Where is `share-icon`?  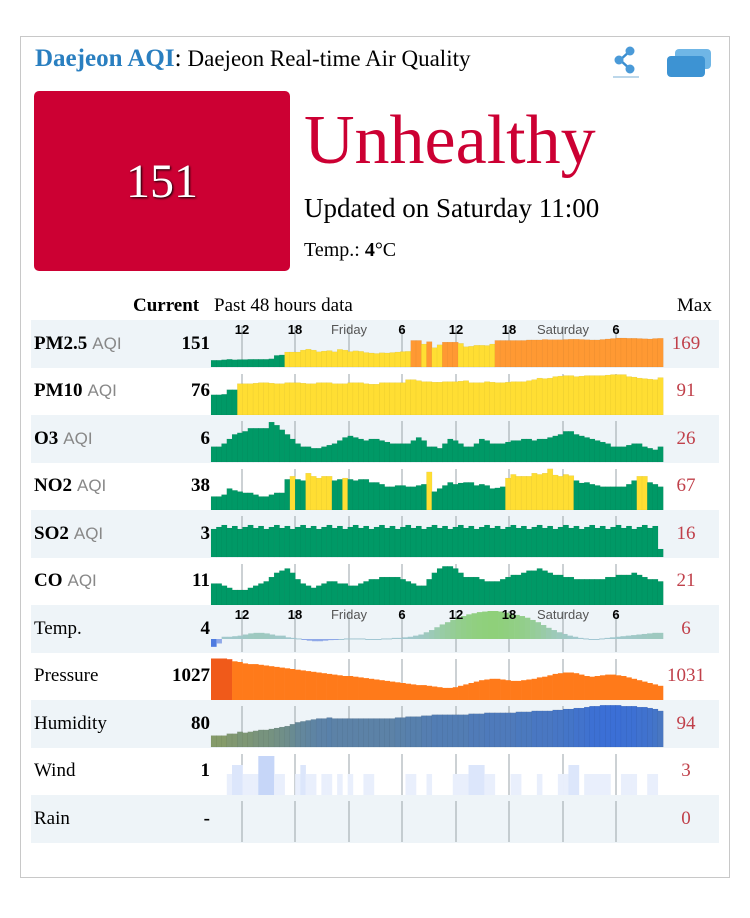
share-icon is located at coordinates (626, 62).